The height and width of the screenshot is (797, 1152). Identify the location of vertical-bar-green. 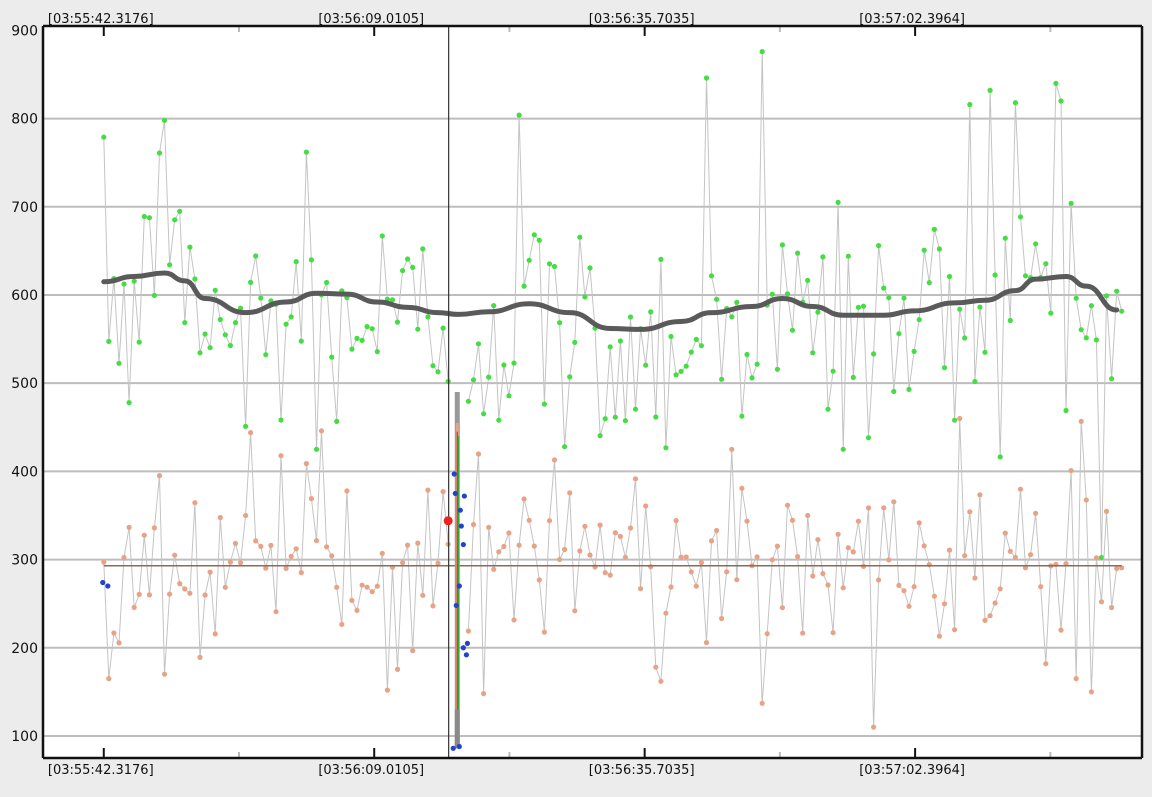
(458, 573).